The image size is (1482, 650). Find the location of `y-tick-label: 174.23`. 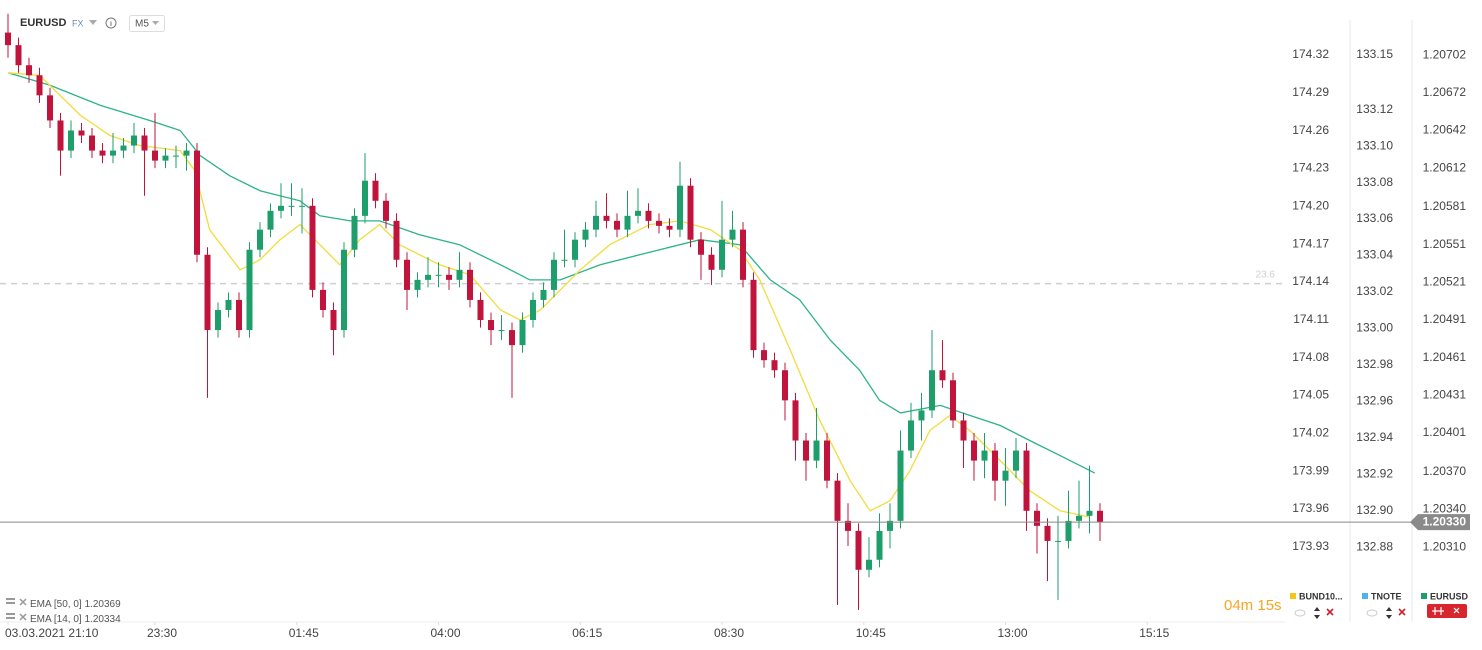

y-tick-label: 174.23 is located at coordinates (1310, 168).